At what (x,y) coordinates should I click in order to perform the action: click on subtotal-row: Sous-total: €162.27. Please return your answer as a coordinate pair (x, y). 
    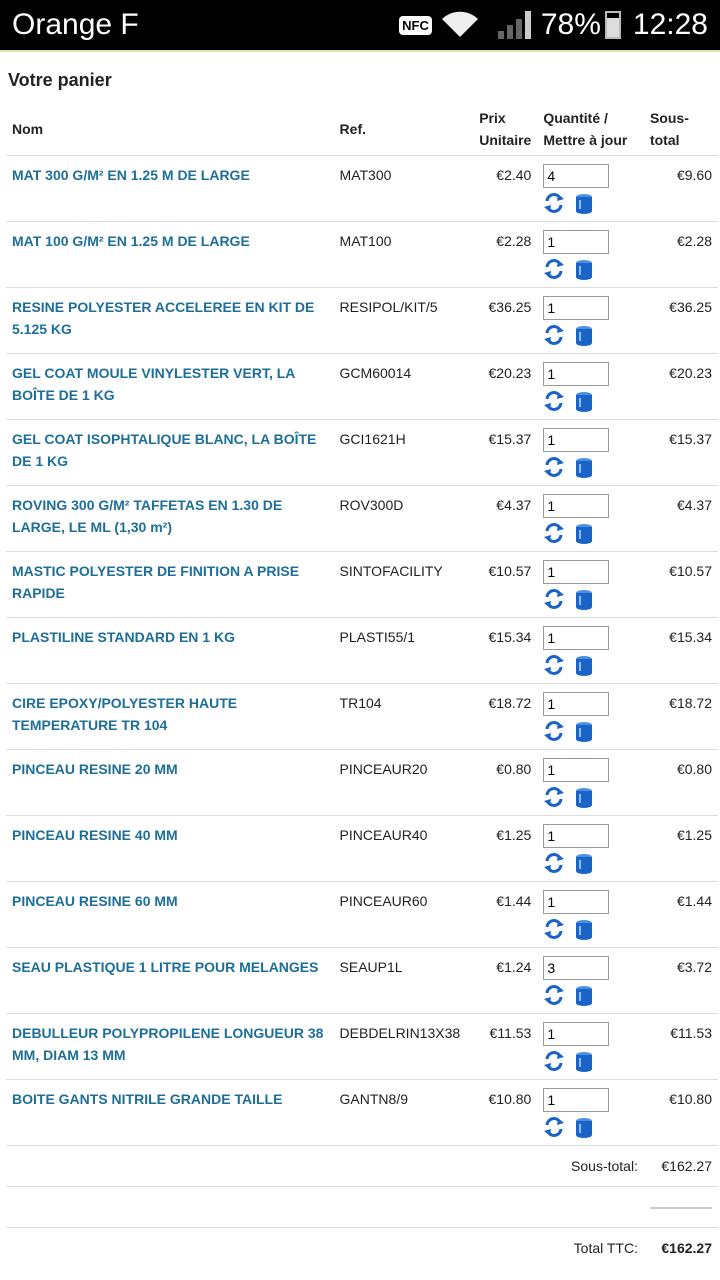
    Looking at the image, I should click on (362, 1166).